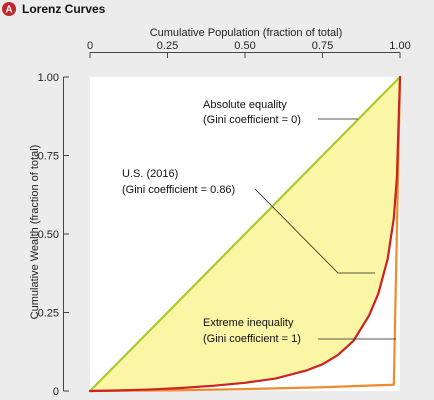  Describe the element at coordinates (322, 46) in the screenshot. I see `x-tick-label: 0.75` at that location.